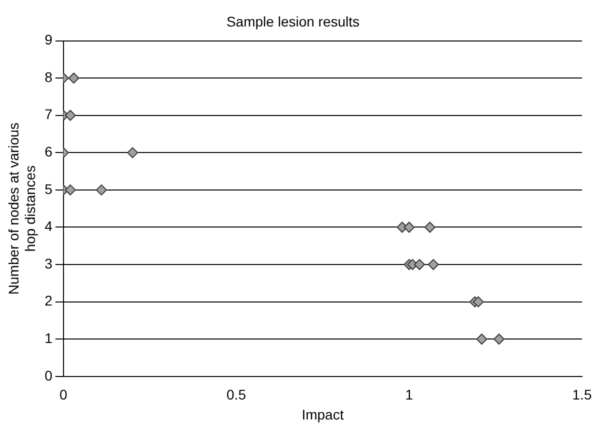 Image resolution: width=596 pixels, height=424 pixels. What do you see at coordinates (48, 114) in the screenshot?
I see `y-tick-label: 7` at bounding box center [48, 114].